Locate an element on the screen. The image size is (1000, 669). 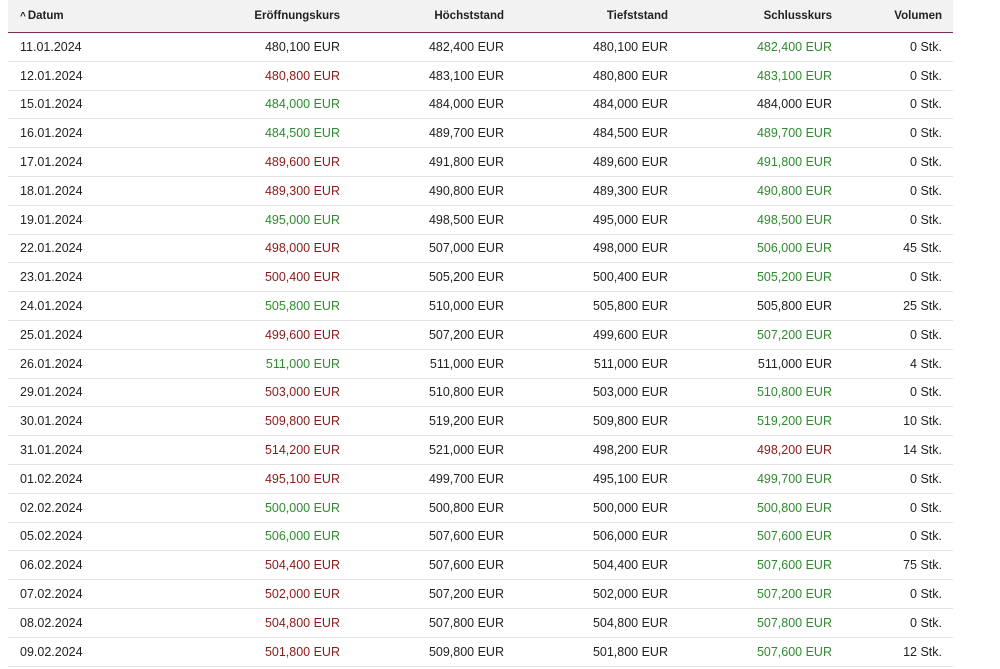
cell-open: 514,200 EUR is located at coordinates (180, 450).